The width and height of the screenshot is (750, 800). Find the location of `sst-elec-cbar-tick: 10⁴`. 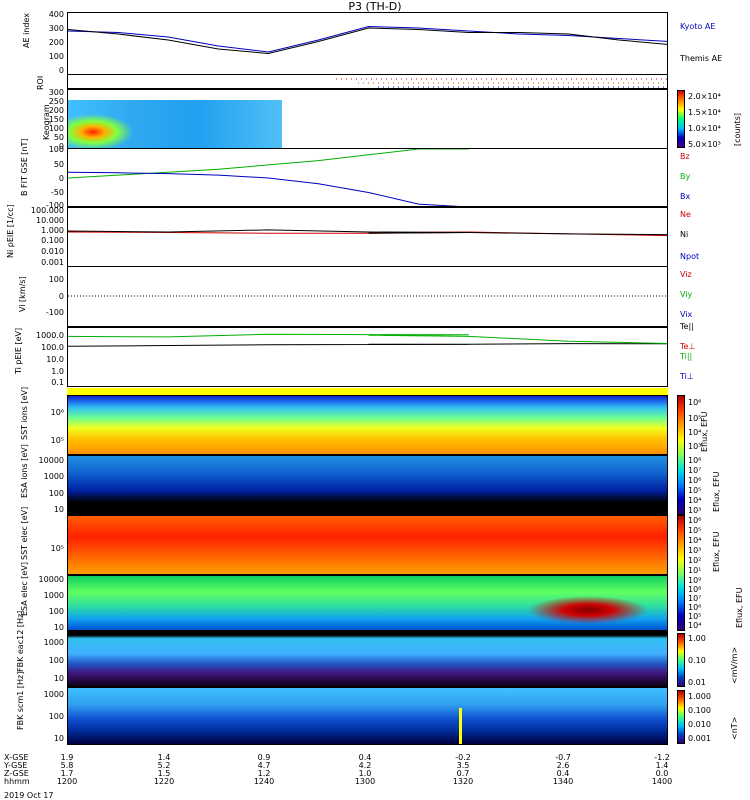

sst-elec-cbar-tick: 10⁴ is located at coordinates (695, 540).